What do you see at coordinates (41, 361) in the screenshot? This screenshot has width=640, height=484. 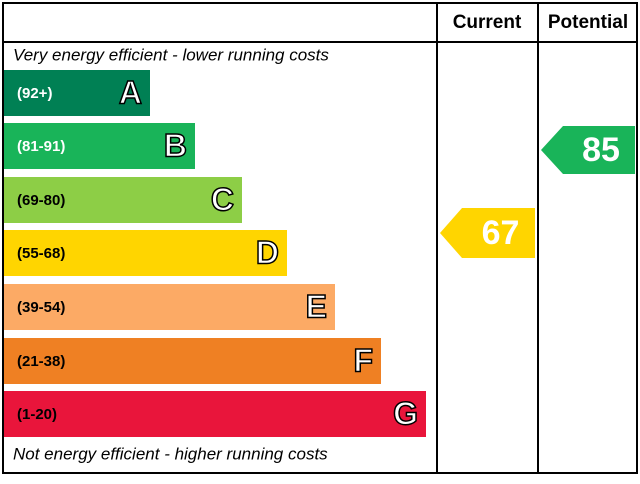 I see `band-range: (21-38)` at bounding box center [41, 361].